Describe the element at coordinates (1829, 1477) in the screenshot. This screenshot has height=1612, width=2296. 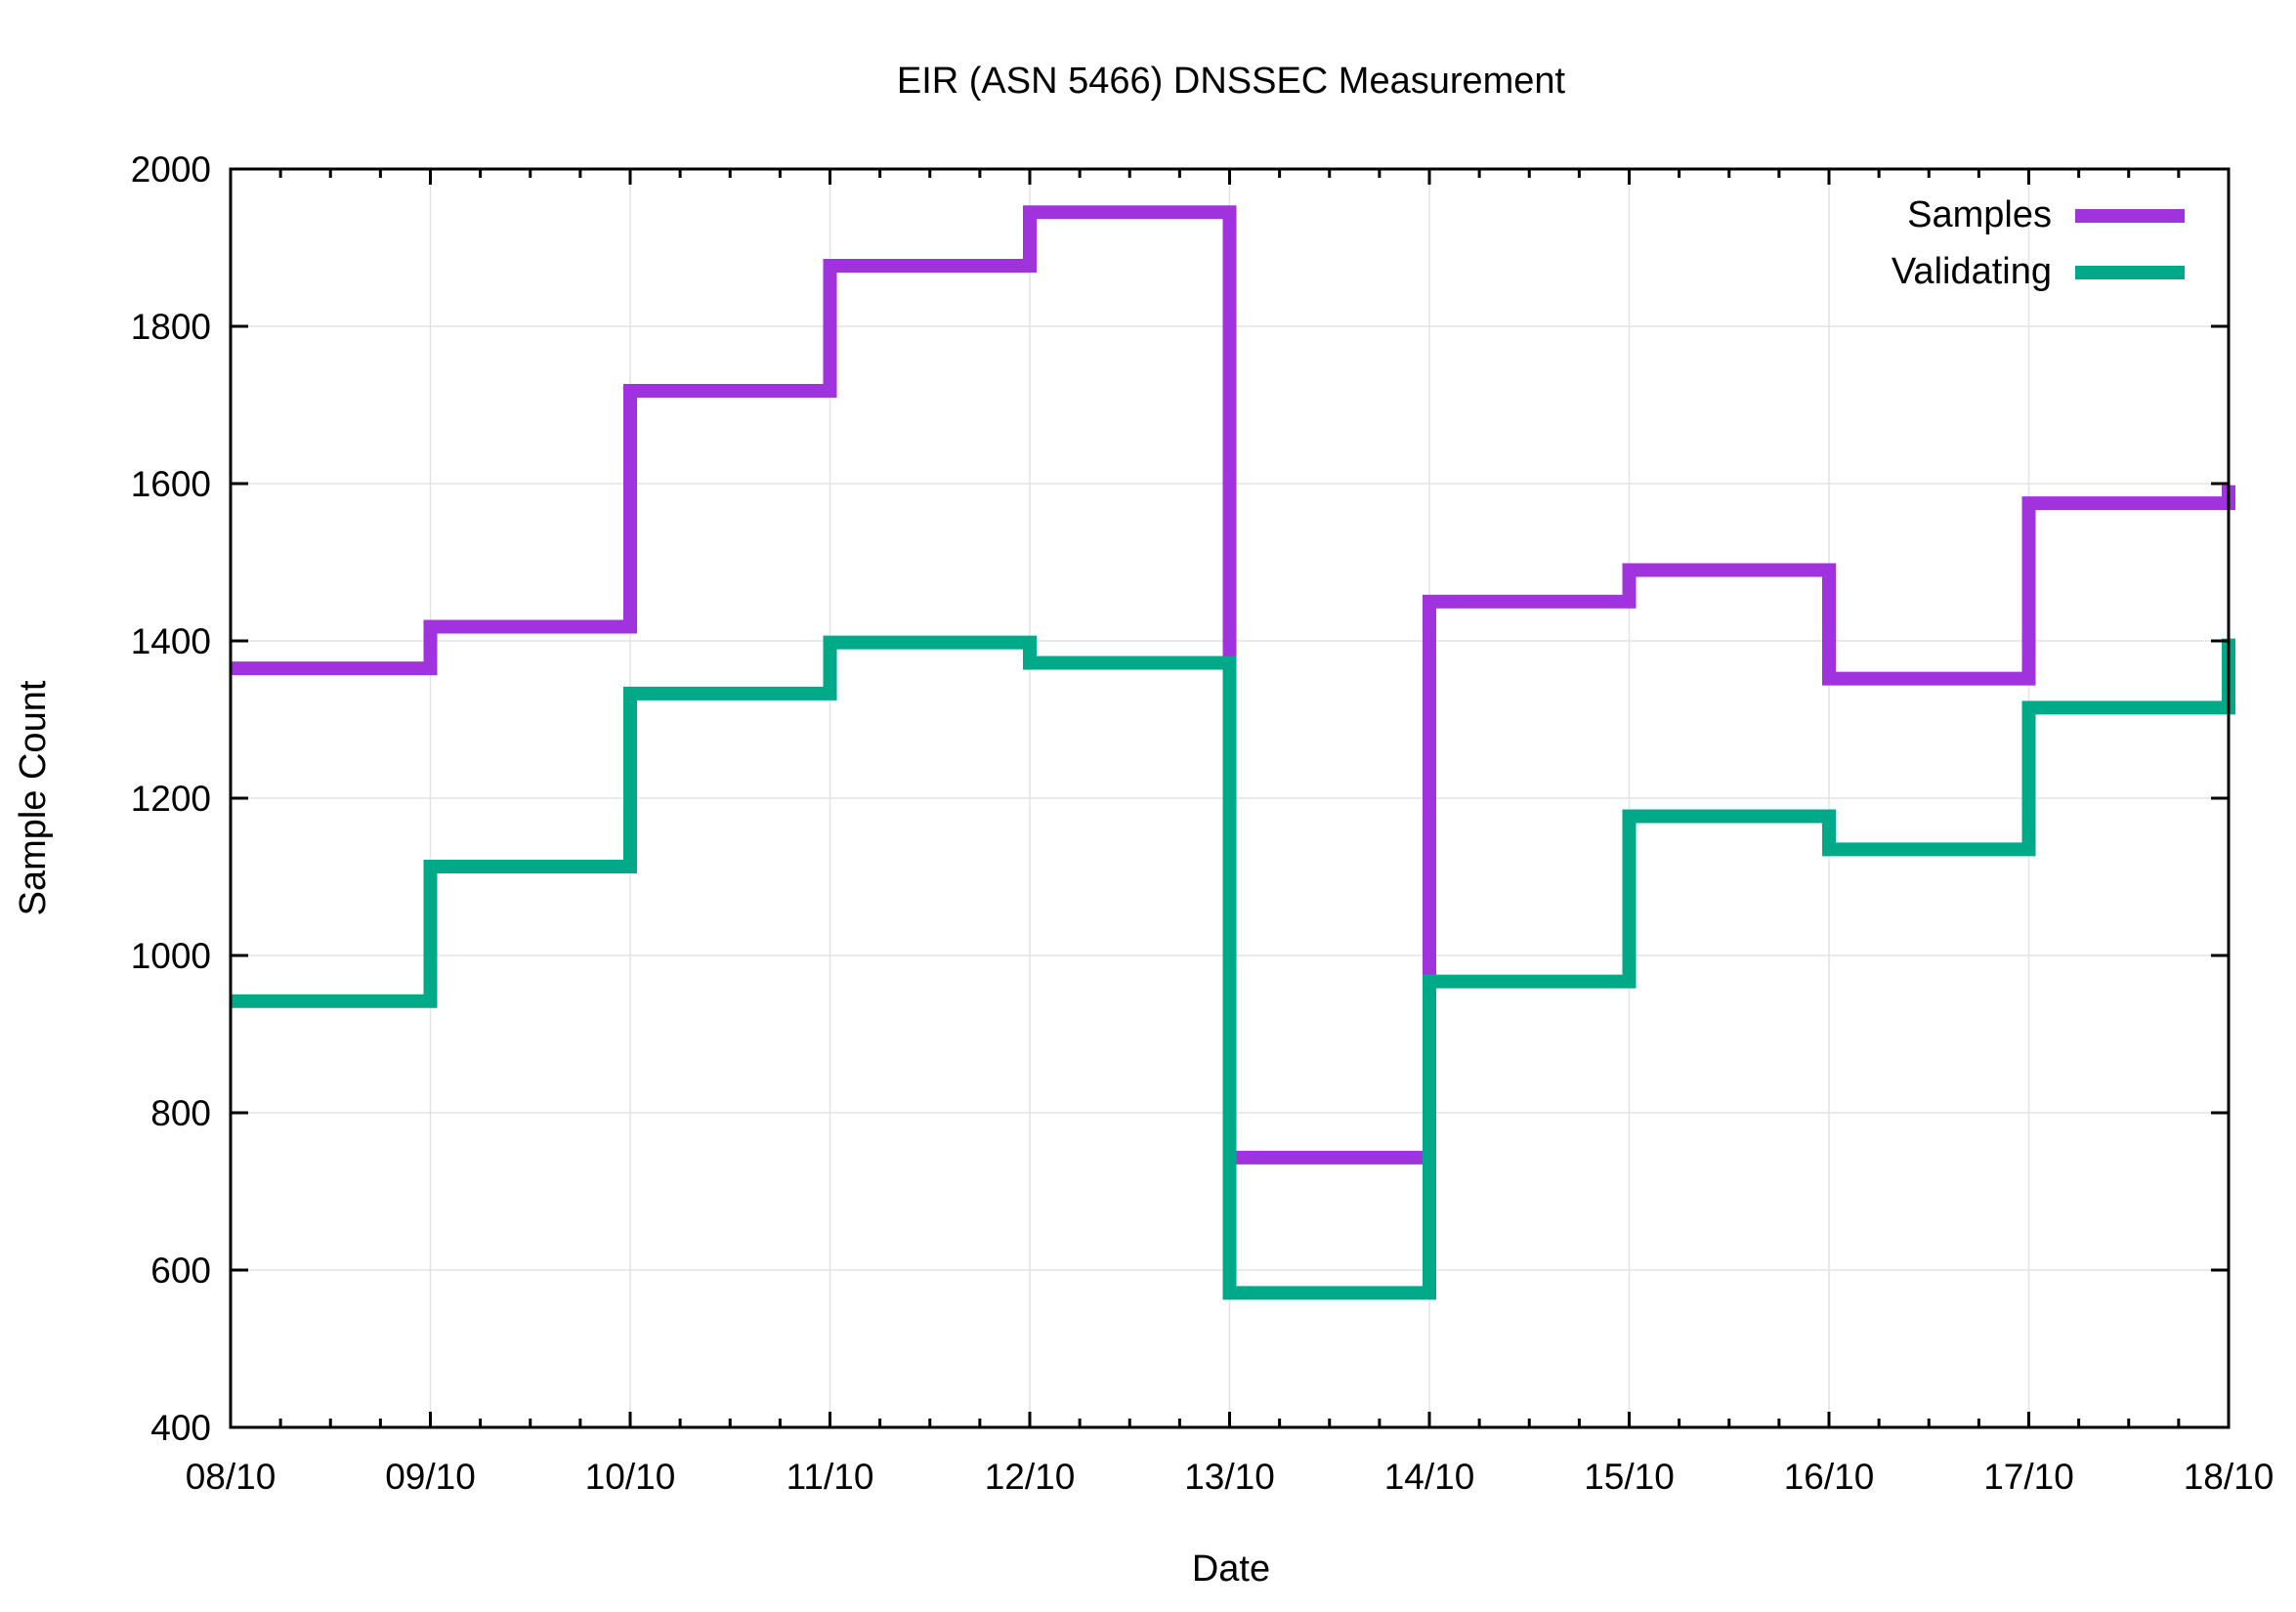
I see `x-tick-label: 16/10` at that location.